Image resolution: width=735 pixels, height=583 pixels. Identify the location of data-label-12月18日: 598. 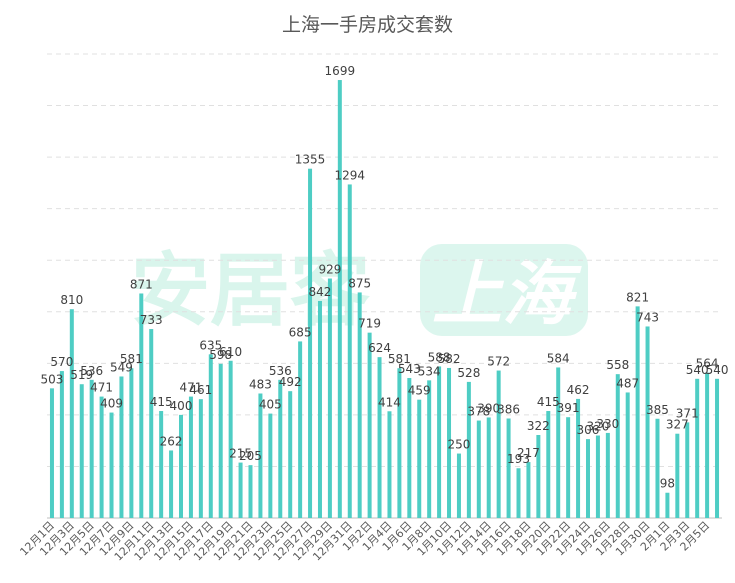
(220, 355).